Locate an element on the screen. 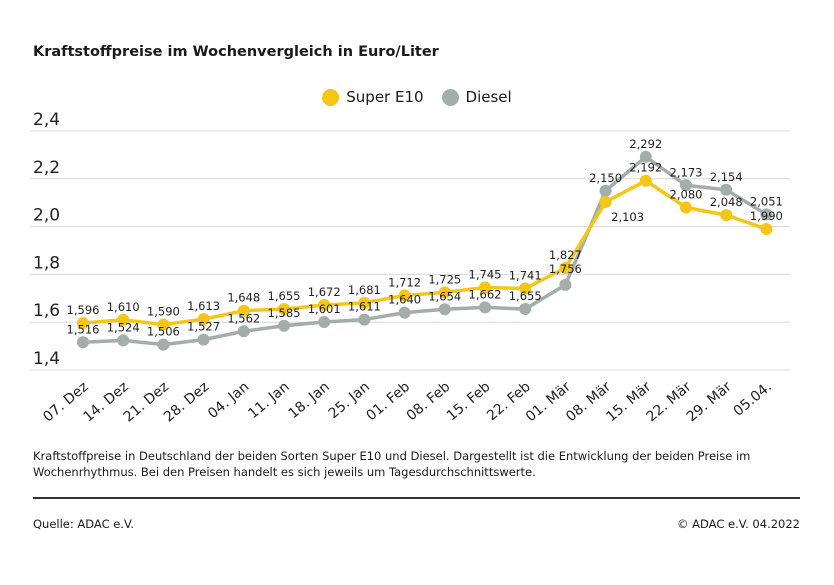 The height and width of the screenshot is (585, 834). data-label: 1,745 is located at coordinates (485, 275).